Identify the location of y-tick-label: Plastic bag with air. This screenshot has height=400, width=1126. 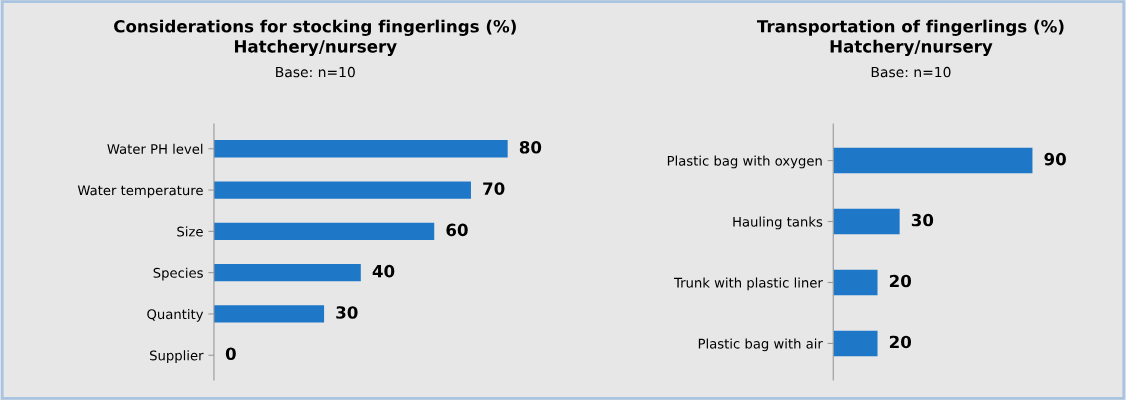
(760, 345).